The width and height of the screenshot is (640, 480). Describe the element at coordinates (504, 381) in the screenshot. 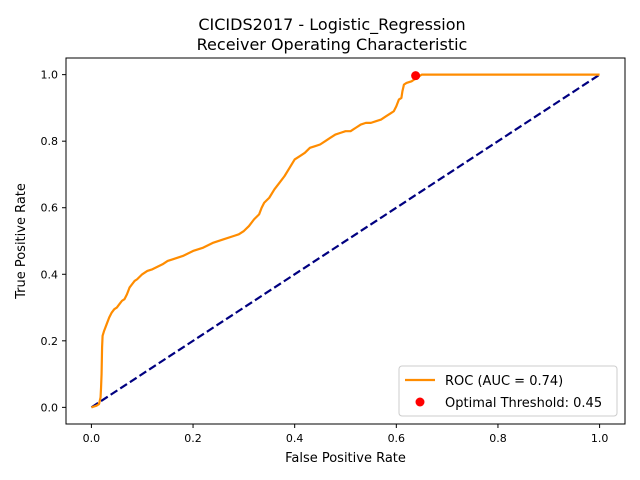

I see `legend-roc-label: ROC (AUC = 0.74)` at that location.